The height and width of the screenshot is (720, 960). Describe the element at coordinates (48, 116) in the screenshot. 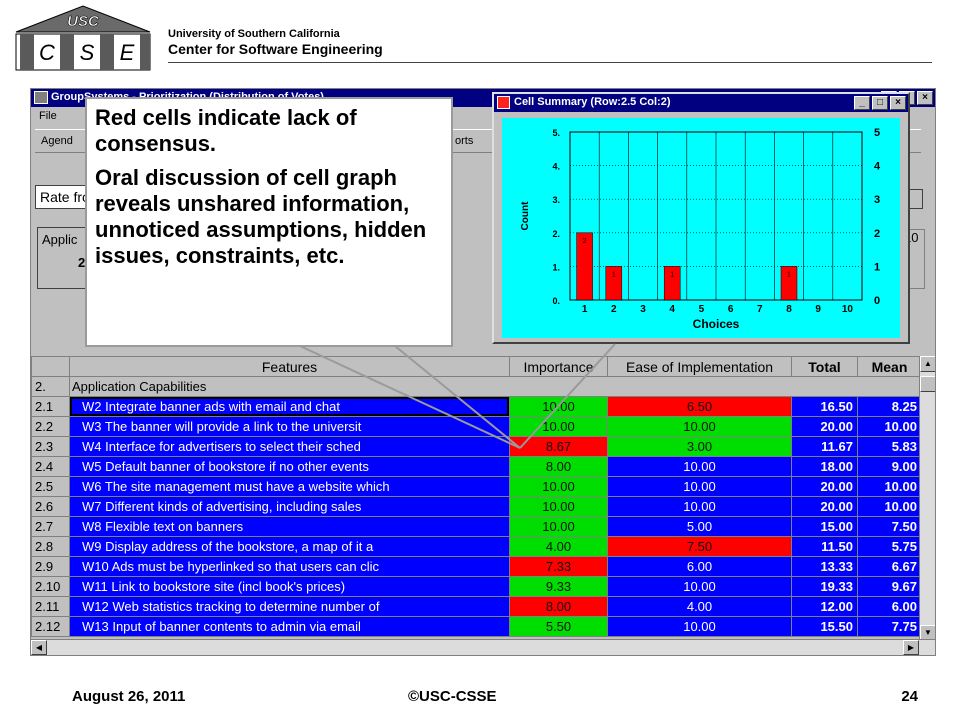

I see `menu-file: File` at that location.